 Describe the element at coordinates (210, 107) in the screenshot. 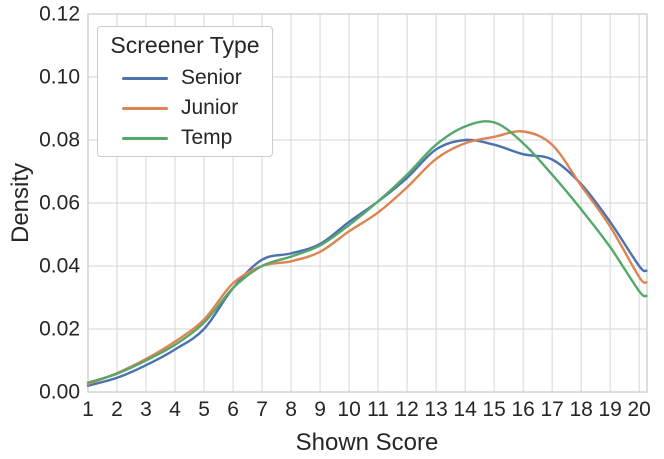

I see `legend-label-junior: Junior` at that location.